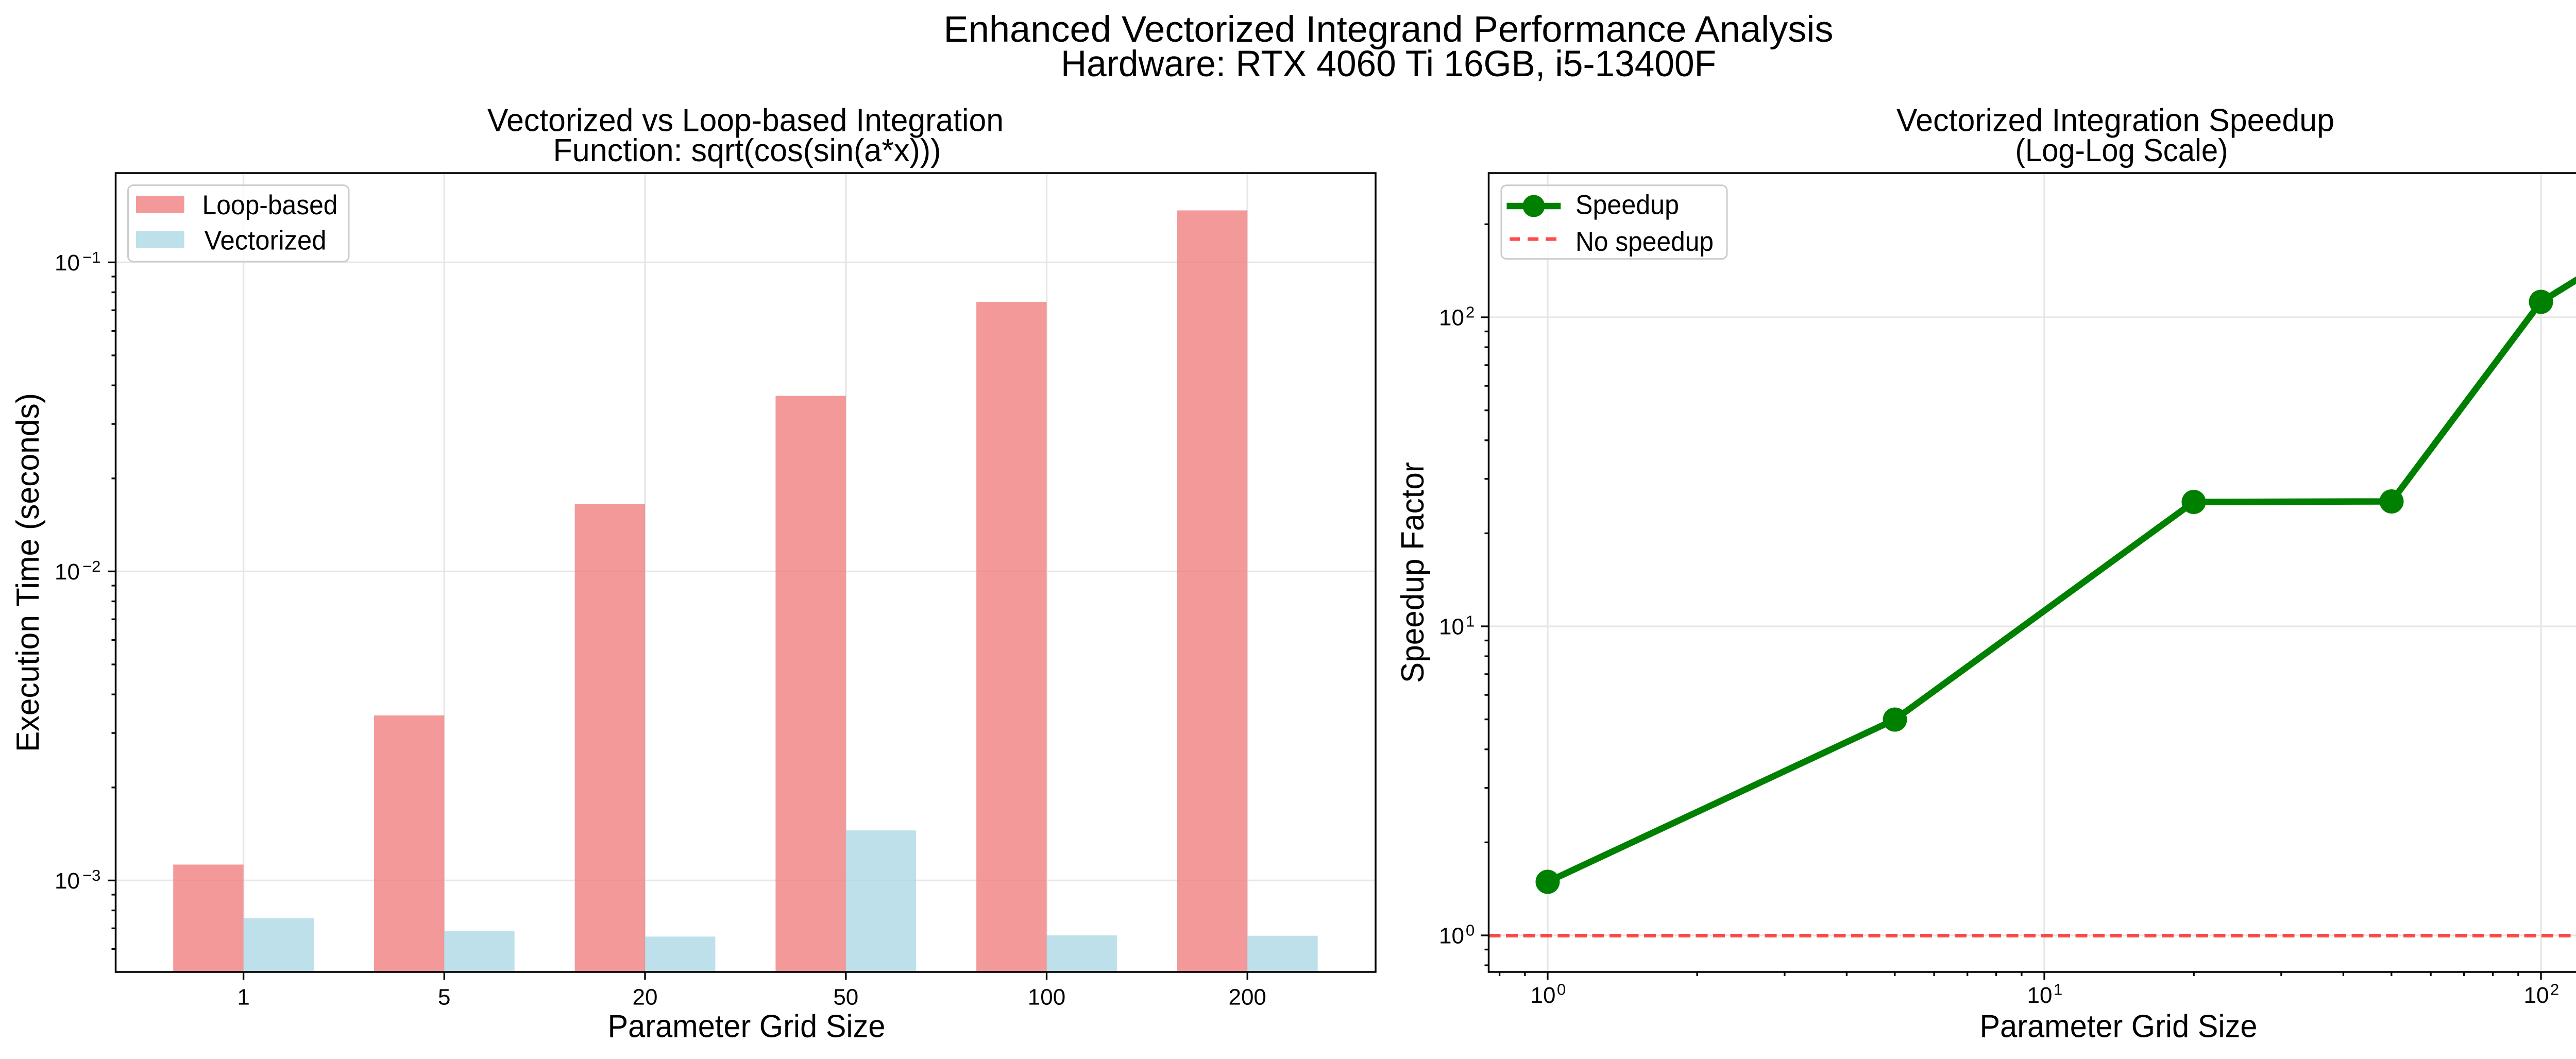  I want to click on svg-text: −1, so click(91, 257).